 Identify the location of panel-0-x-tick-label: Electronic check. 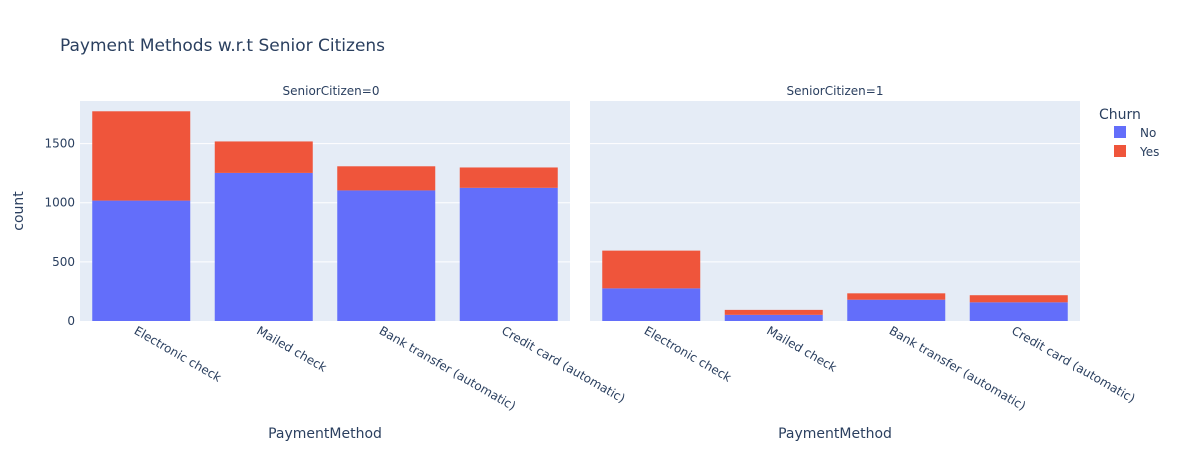
(178, 353).